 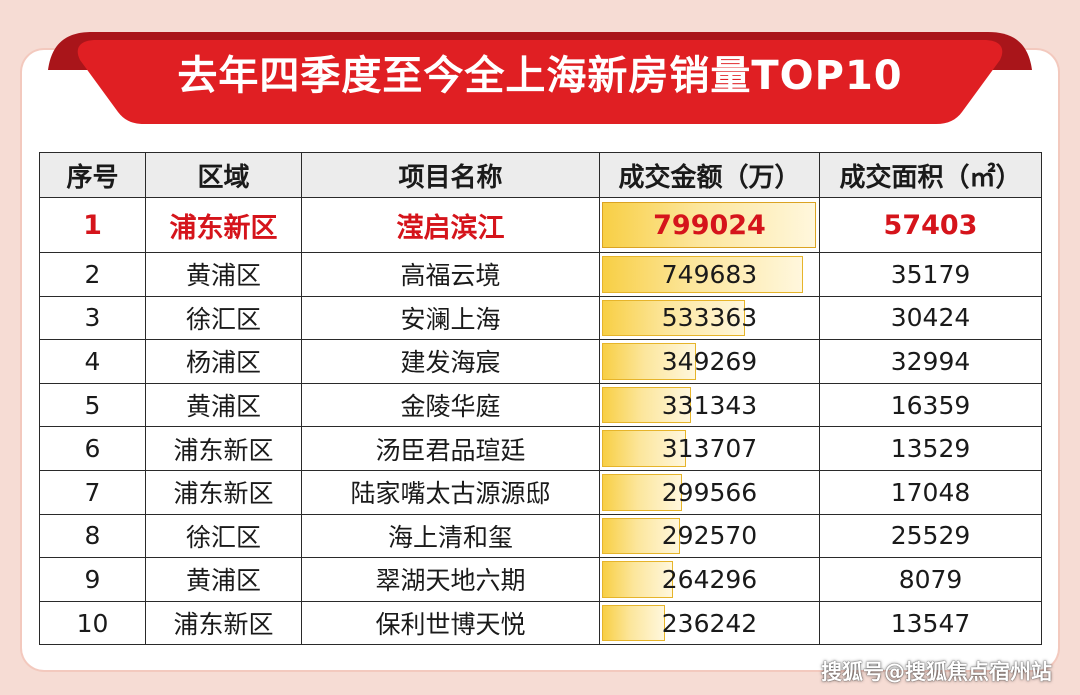 I want to click on amount-cell: 349269, so click(x=709, y=361).